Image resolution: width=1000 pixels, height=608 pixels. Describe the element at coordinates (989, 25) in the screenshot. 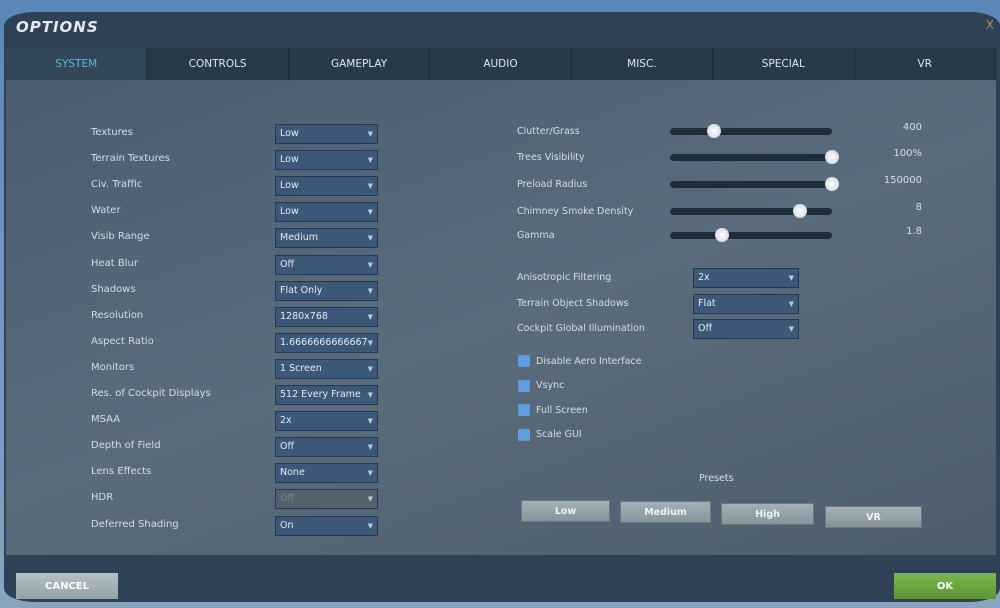

I see `close-icon: X` at that location.